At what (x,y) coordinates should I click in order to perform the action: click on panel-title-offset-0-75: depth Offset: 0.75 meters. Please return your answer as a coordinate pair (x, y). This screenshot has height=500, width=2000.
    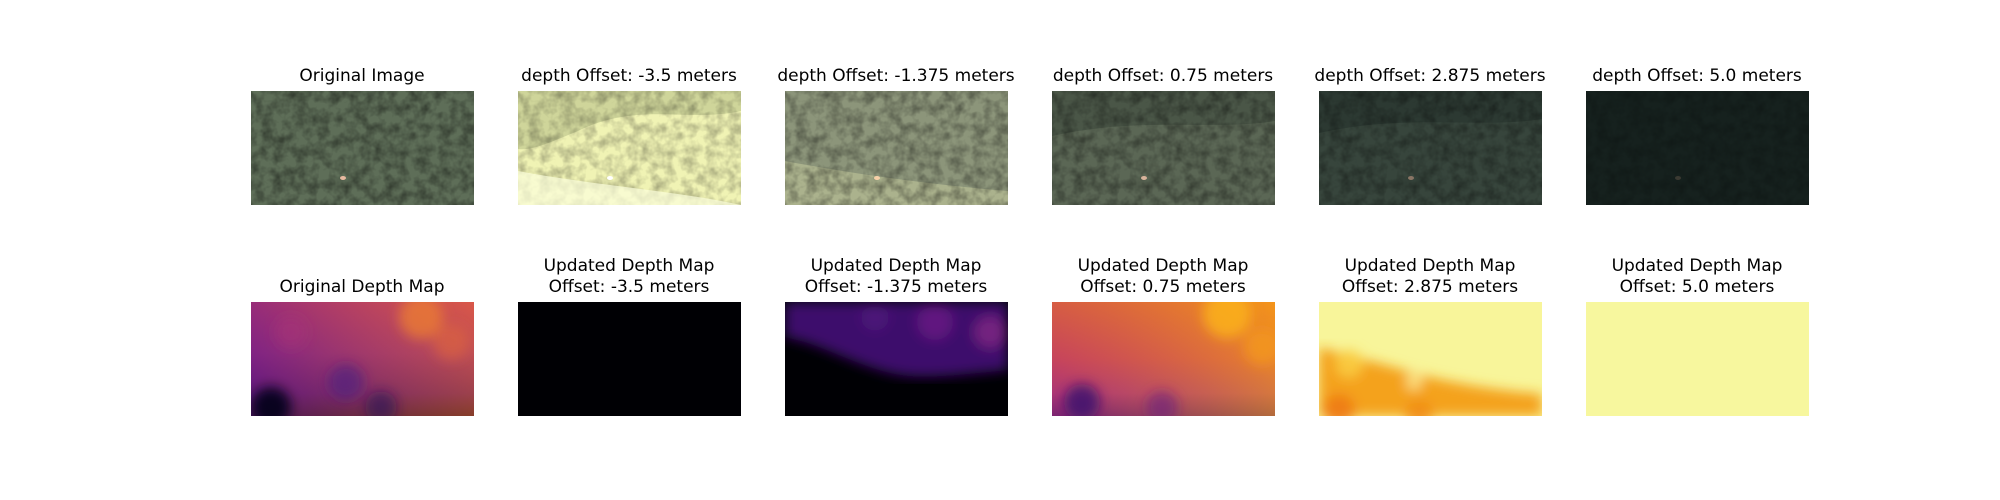
    Looking at the image, I should click on (1163, 76).